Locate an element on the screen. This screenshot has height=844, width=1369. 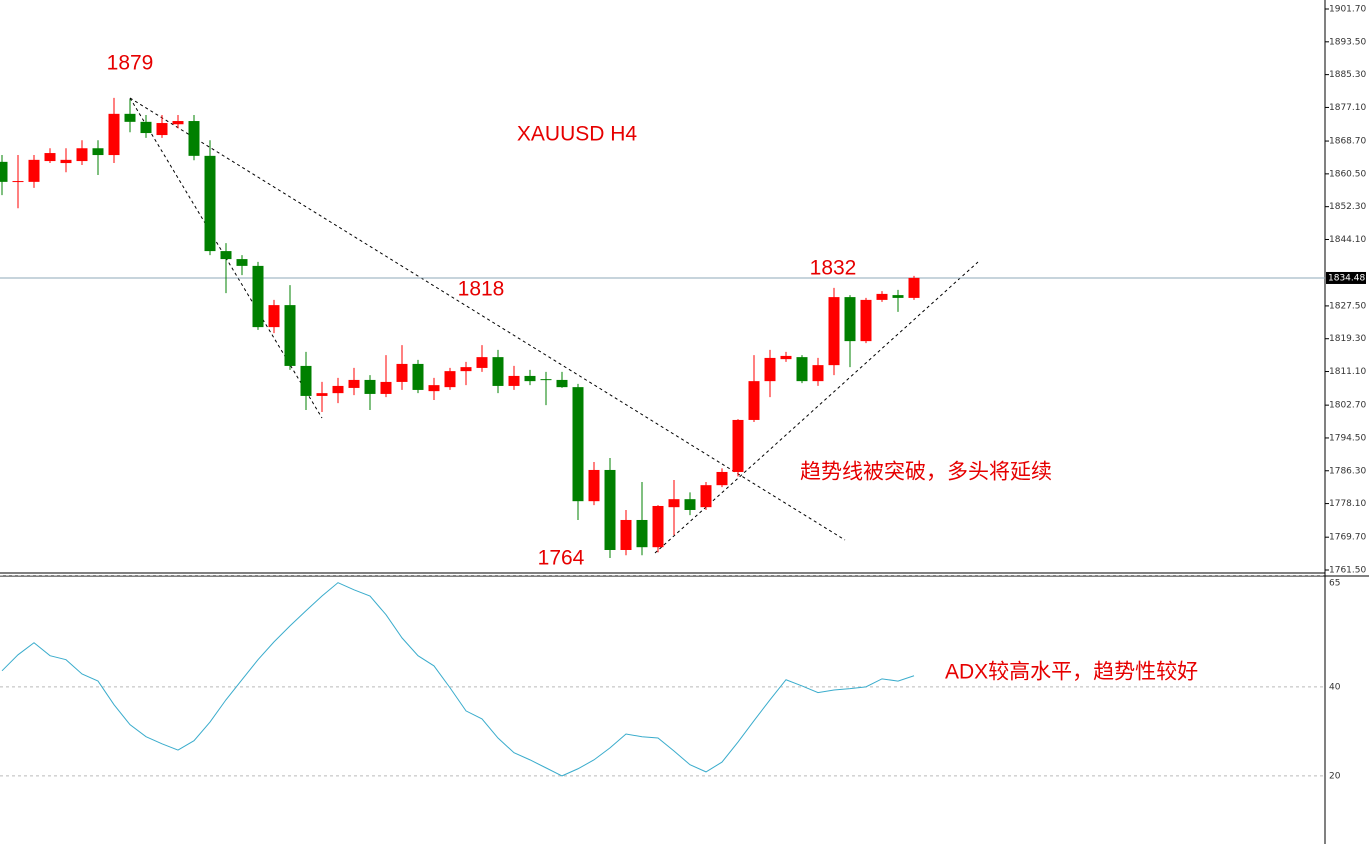
y-tick-label: 1819.30 is located at coordinates (1347, 339).